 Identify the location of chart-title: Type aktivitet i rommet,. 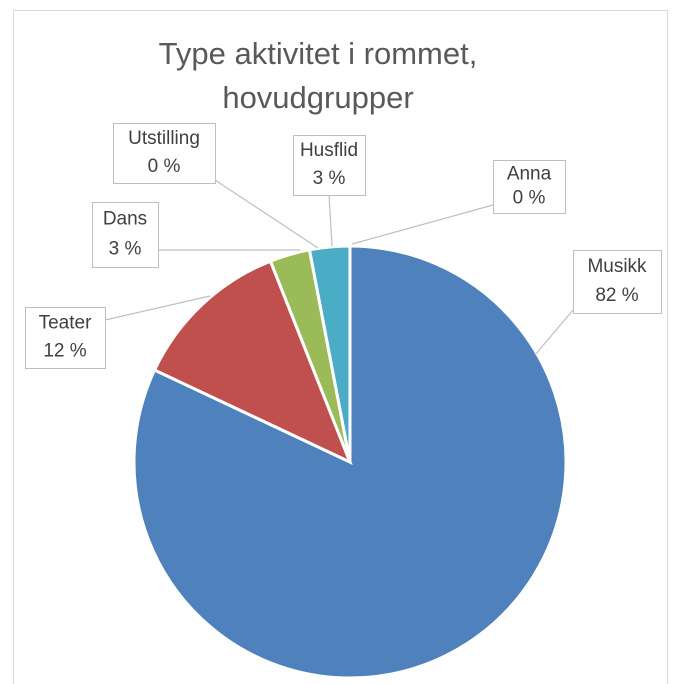
(318, 53).